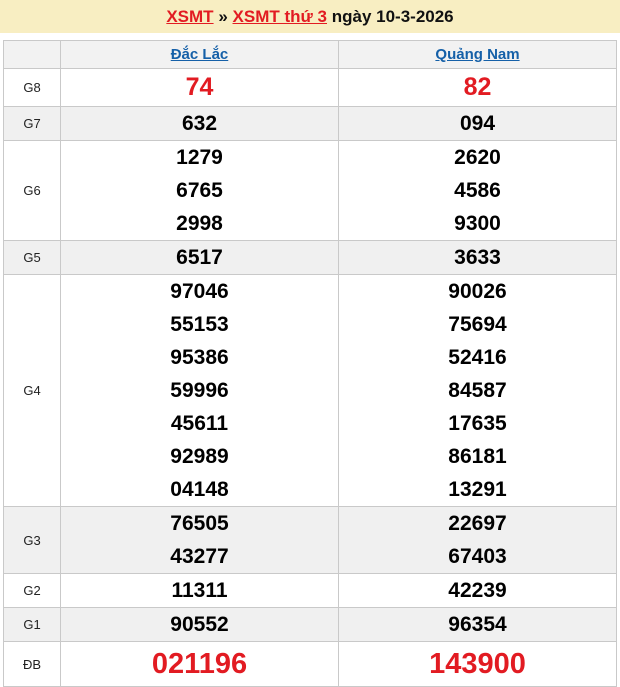  Describe the element at coordinates (477, 223) in the screenshot. I see `result-number: 9300` at that location.